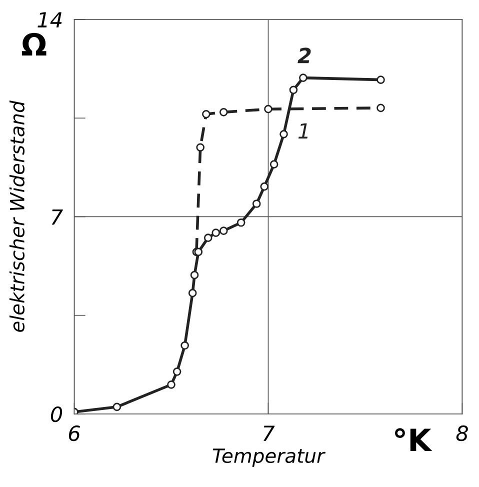  What do you see at coordinates (304, 56) in the screenshot?
I see `series-label: 2` at bounding box center [304, 56].